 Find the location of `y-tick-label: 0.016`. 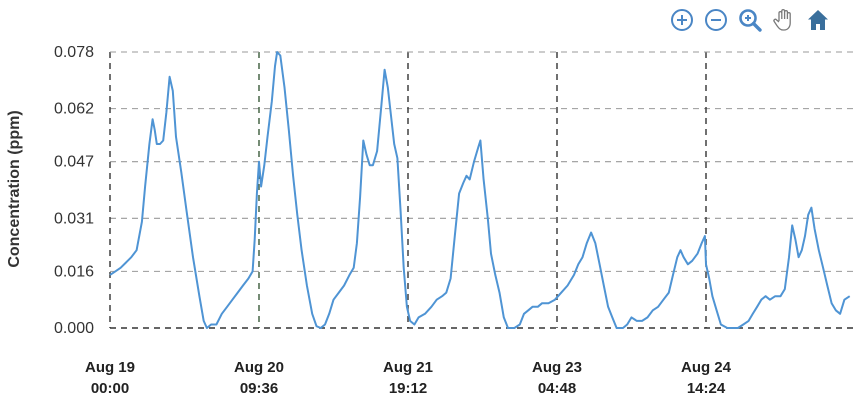

y-tick-label: 0.016 is located at coordinates (74, 271).